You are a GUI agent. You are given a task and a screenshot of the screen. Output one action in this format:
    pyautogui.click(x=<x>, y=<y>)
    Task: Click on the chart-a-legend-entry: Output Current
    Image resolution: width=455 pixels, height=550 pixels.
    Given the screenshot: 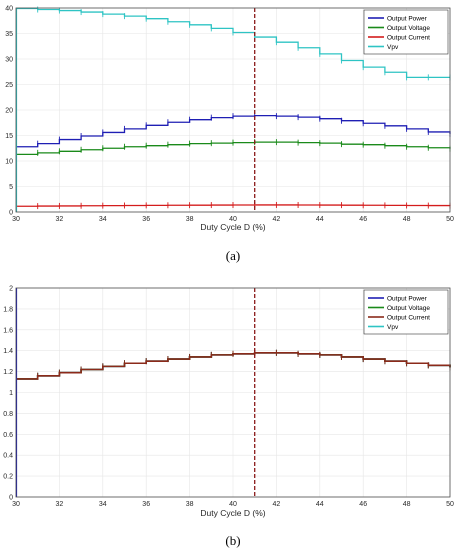 What is the action you would take?
    pyautogui.click(x=408, y=37)
    